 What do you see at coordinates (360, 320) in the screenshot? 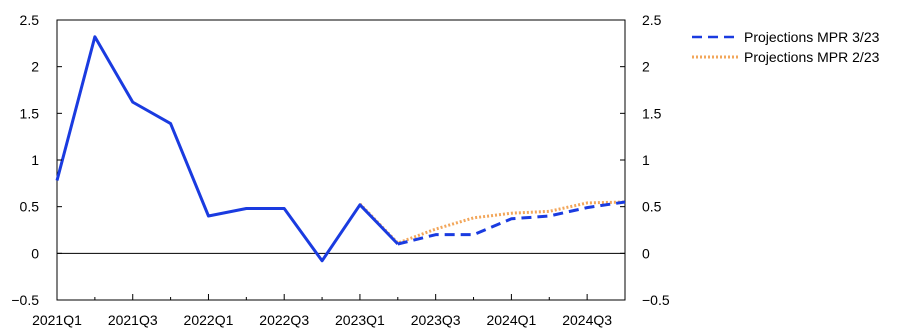
I see `x-tick-label: 2023Q1` at bounding box center [360, 320].